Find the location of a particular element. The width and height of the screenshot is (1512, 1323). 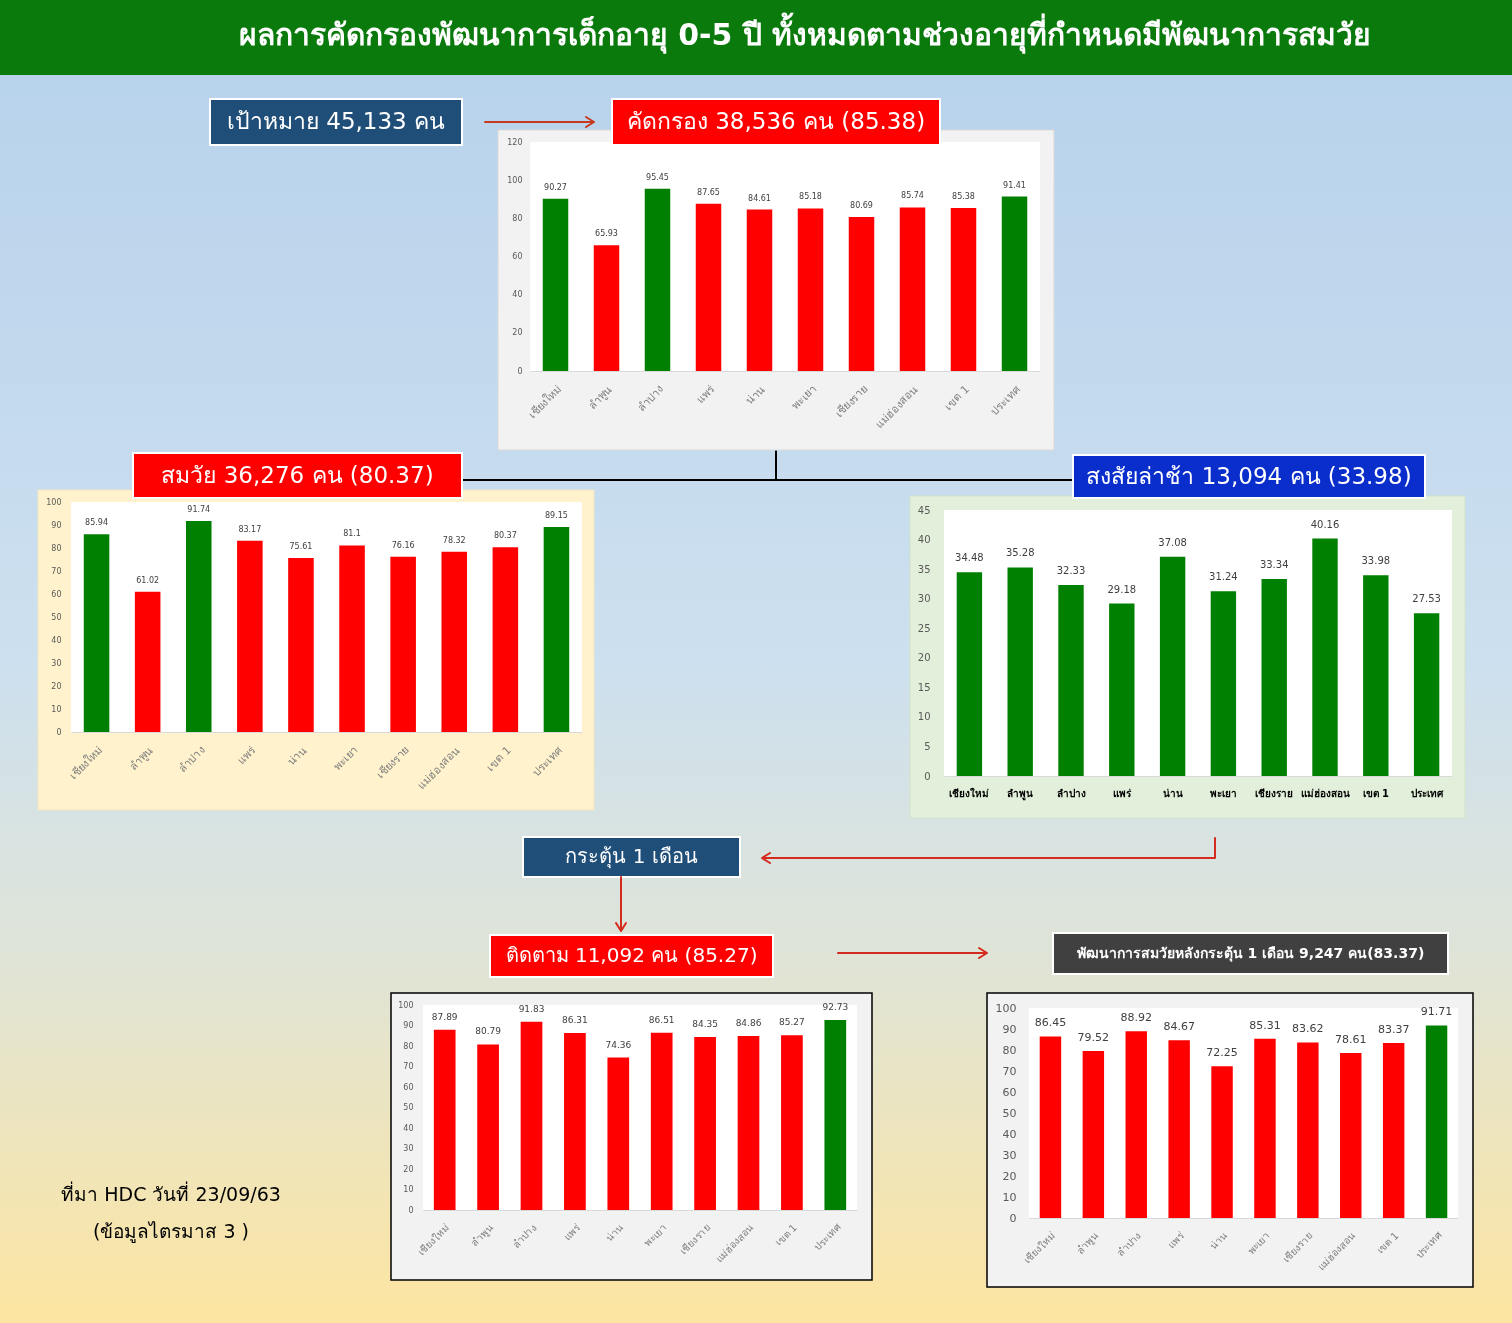

y-tick-label: 10 is located at coordinates (1009, 1197).